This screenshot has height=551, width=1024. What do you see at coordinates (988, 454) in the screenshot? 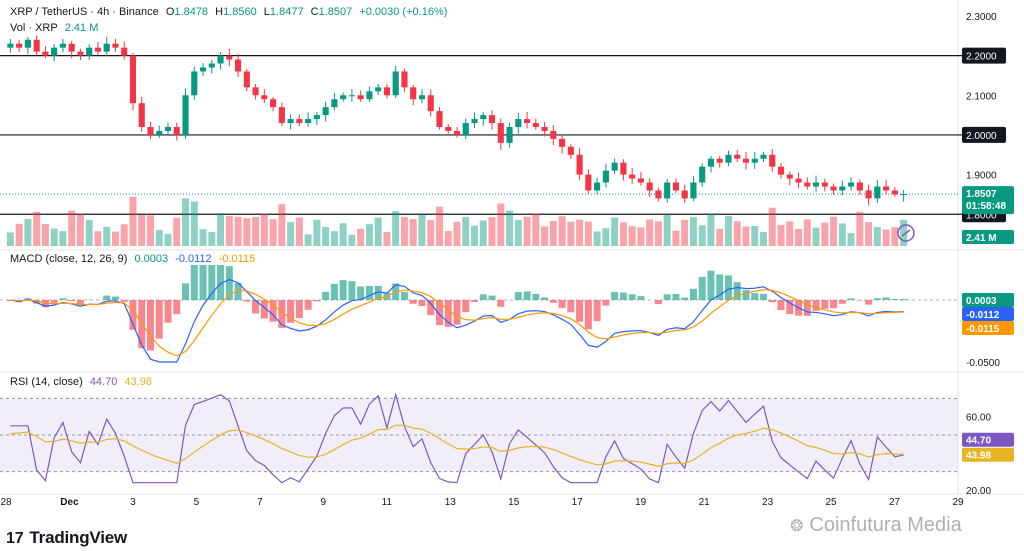
I see `rsi-ma-tag` at bounding box center [988, 454].